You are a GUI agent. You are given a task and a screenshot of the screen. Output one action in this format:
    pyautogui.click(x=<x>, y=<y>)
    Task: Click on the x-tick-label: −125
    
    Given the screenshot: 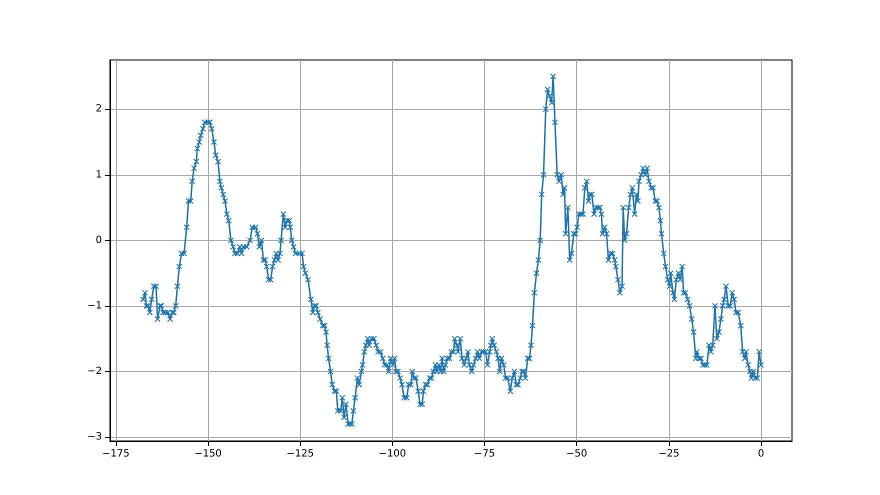 What is the action you would take?
    pyautogui.click(x=300, y=454)
    